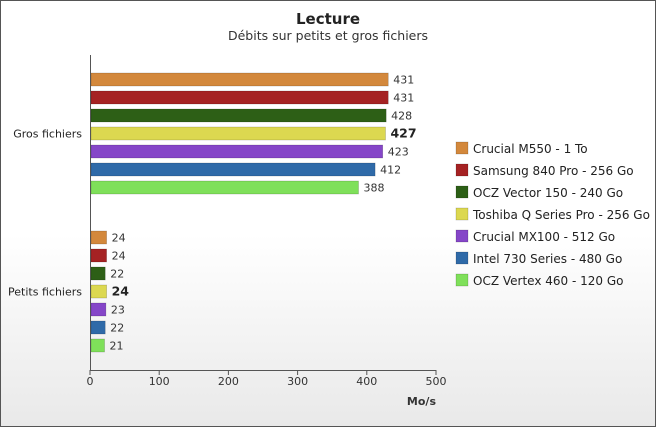 This screenshot has height=427, width=656. What do you see at coordinates (530, 149) in the screenshot?
I see `legend-item-label: Crucial M550 - 1 To` at bounding box center [530, 149].